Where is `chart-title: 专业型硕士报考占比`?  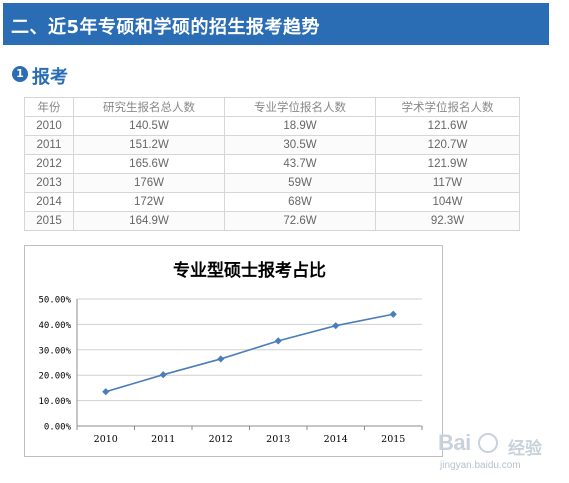 chart-title: 专业型硕士报考占比 is located at coordinates (249, 270).